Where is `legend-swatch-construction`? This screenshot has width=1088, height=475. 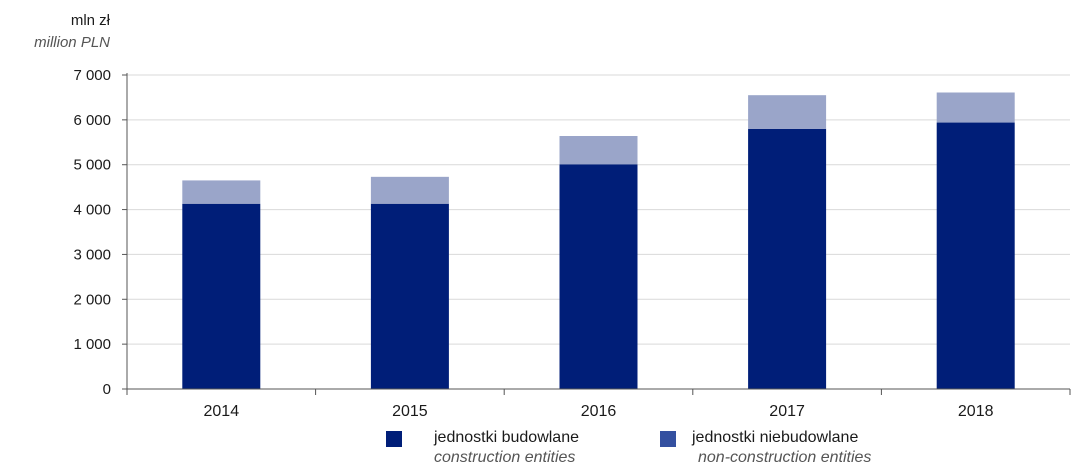 legend-swatch-construction is located at coordinates (394, 439).